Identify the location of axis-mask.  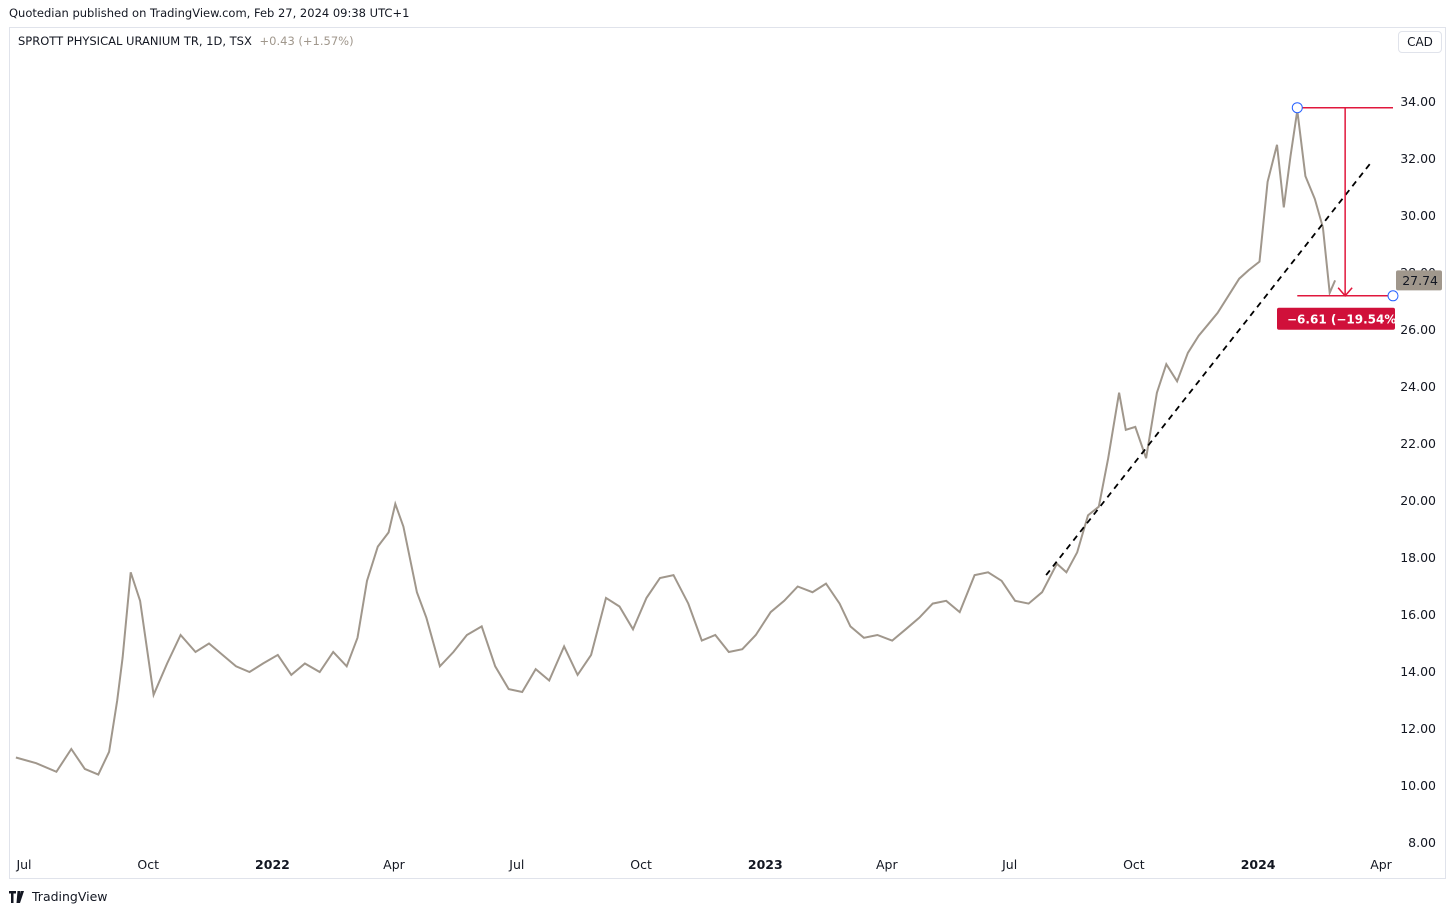
(1397, 318).